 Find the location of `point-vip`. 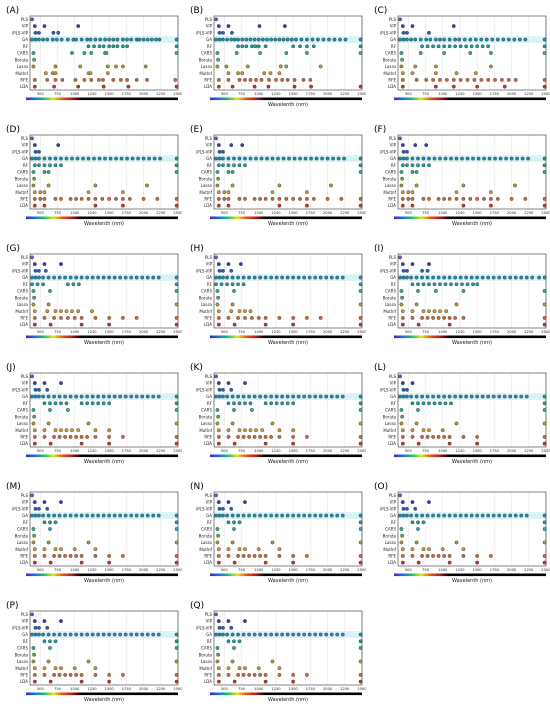

point-vip is located at coordinates (245, 383).